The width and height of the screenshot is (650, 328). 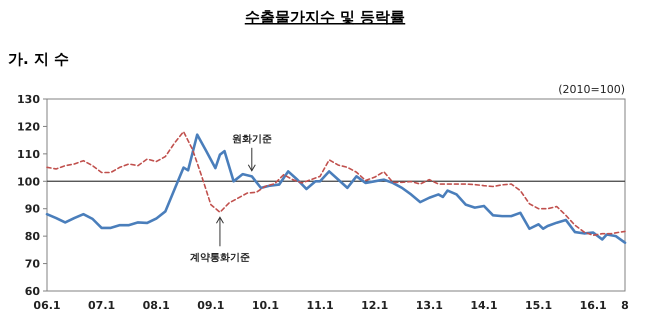 What do you see at coordinates (28, 127) in the screenshot?
I see `y-tick-label: 120` at bounding box center [28, 127].